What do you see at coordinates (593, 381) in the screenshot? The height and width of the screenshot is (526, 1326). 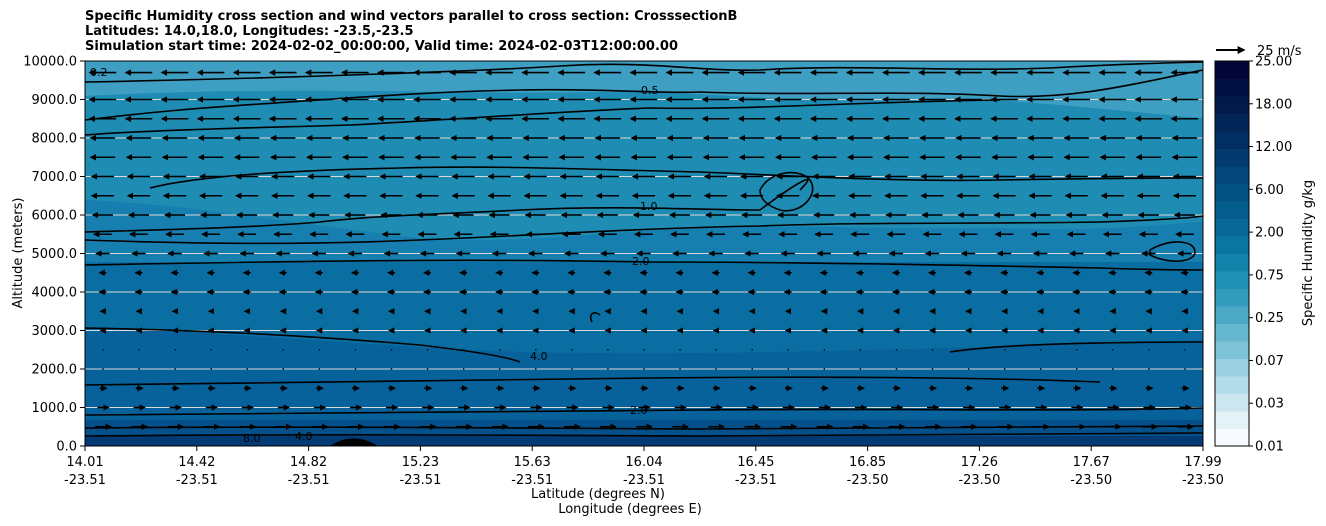 I see `contour-2-0-low` at bounding box center [593, 381].